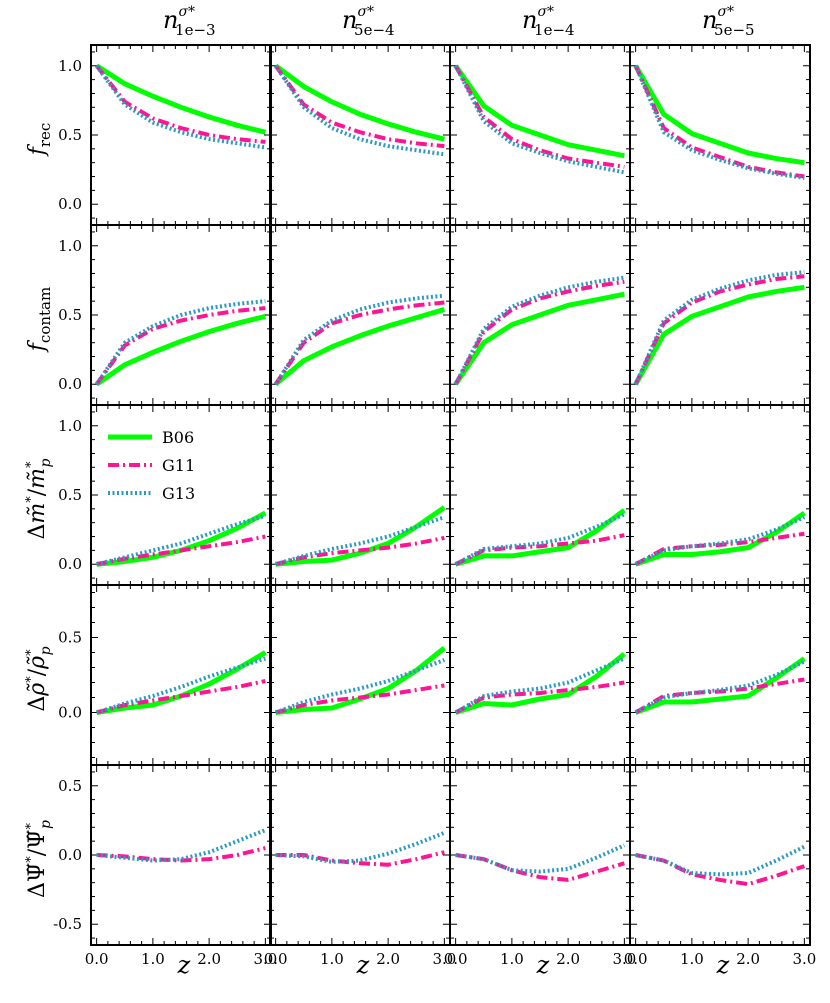  I want to click on panel-r5-c1: -0.50.00.50.0 1.0 2.0 3.0z, so click(165, 871).